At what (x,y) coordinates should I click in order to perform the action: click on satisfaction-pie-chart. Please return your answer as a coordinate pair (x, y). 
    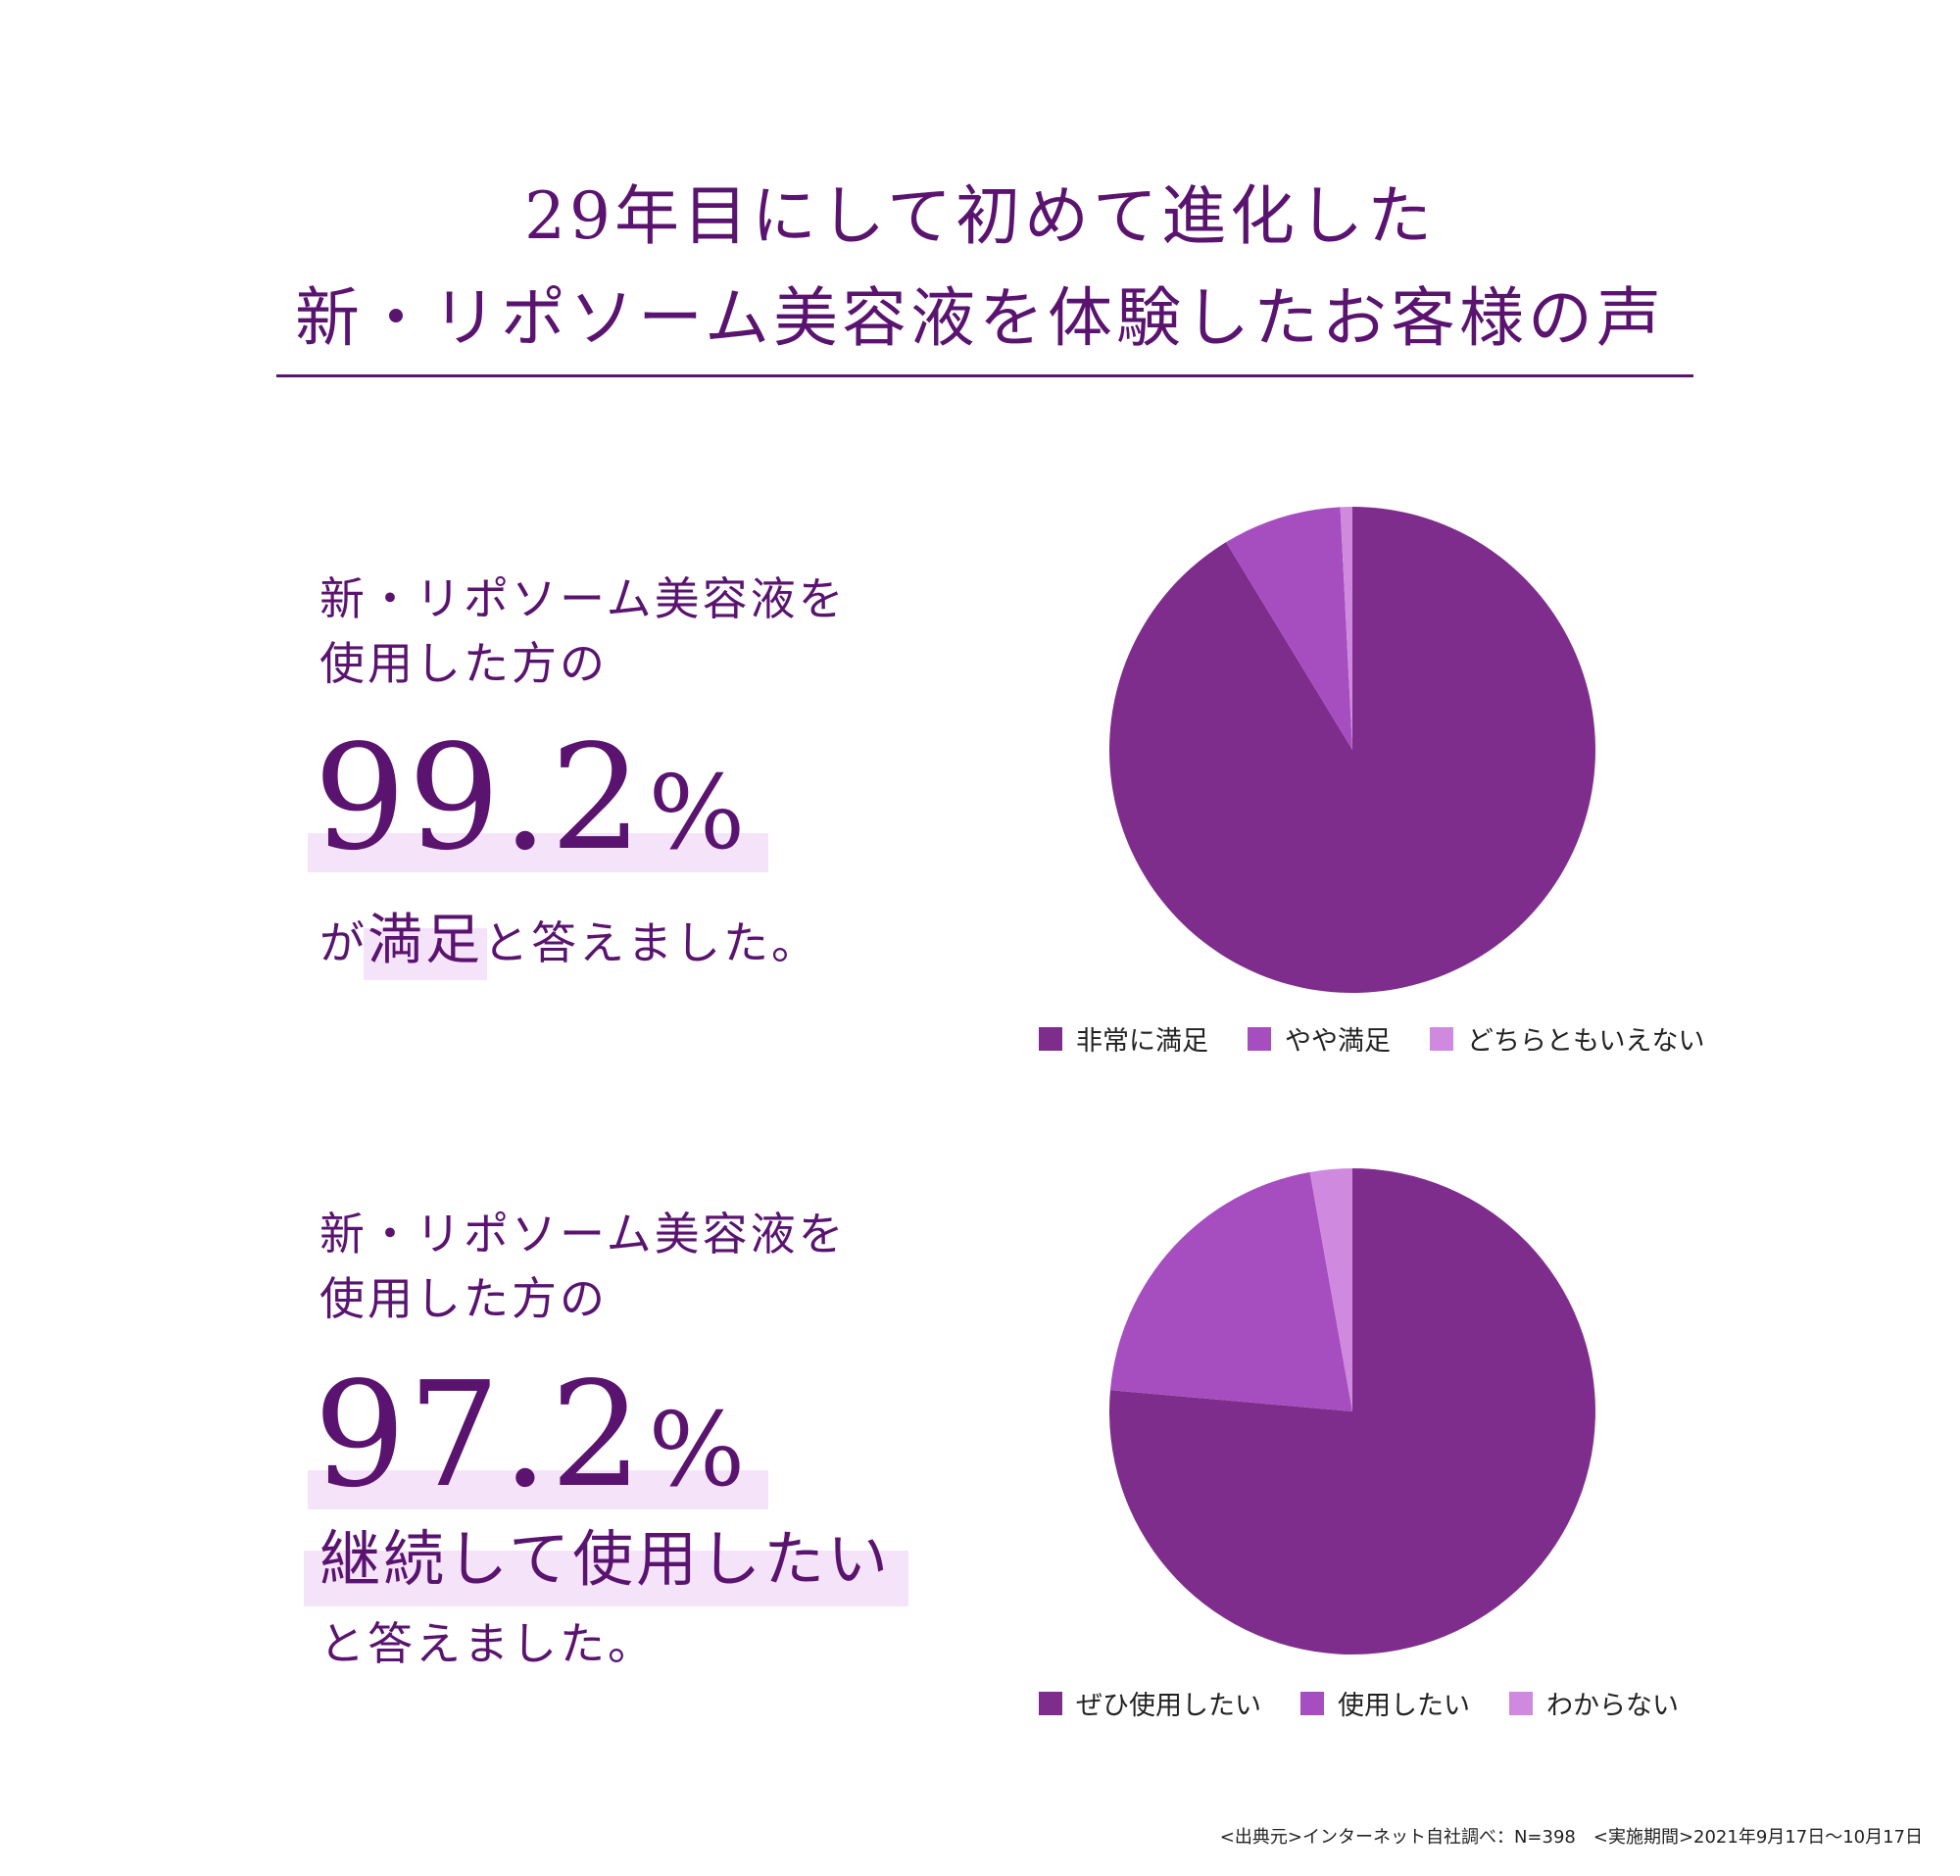
    Looking at the image, I should click on (1352, 750).